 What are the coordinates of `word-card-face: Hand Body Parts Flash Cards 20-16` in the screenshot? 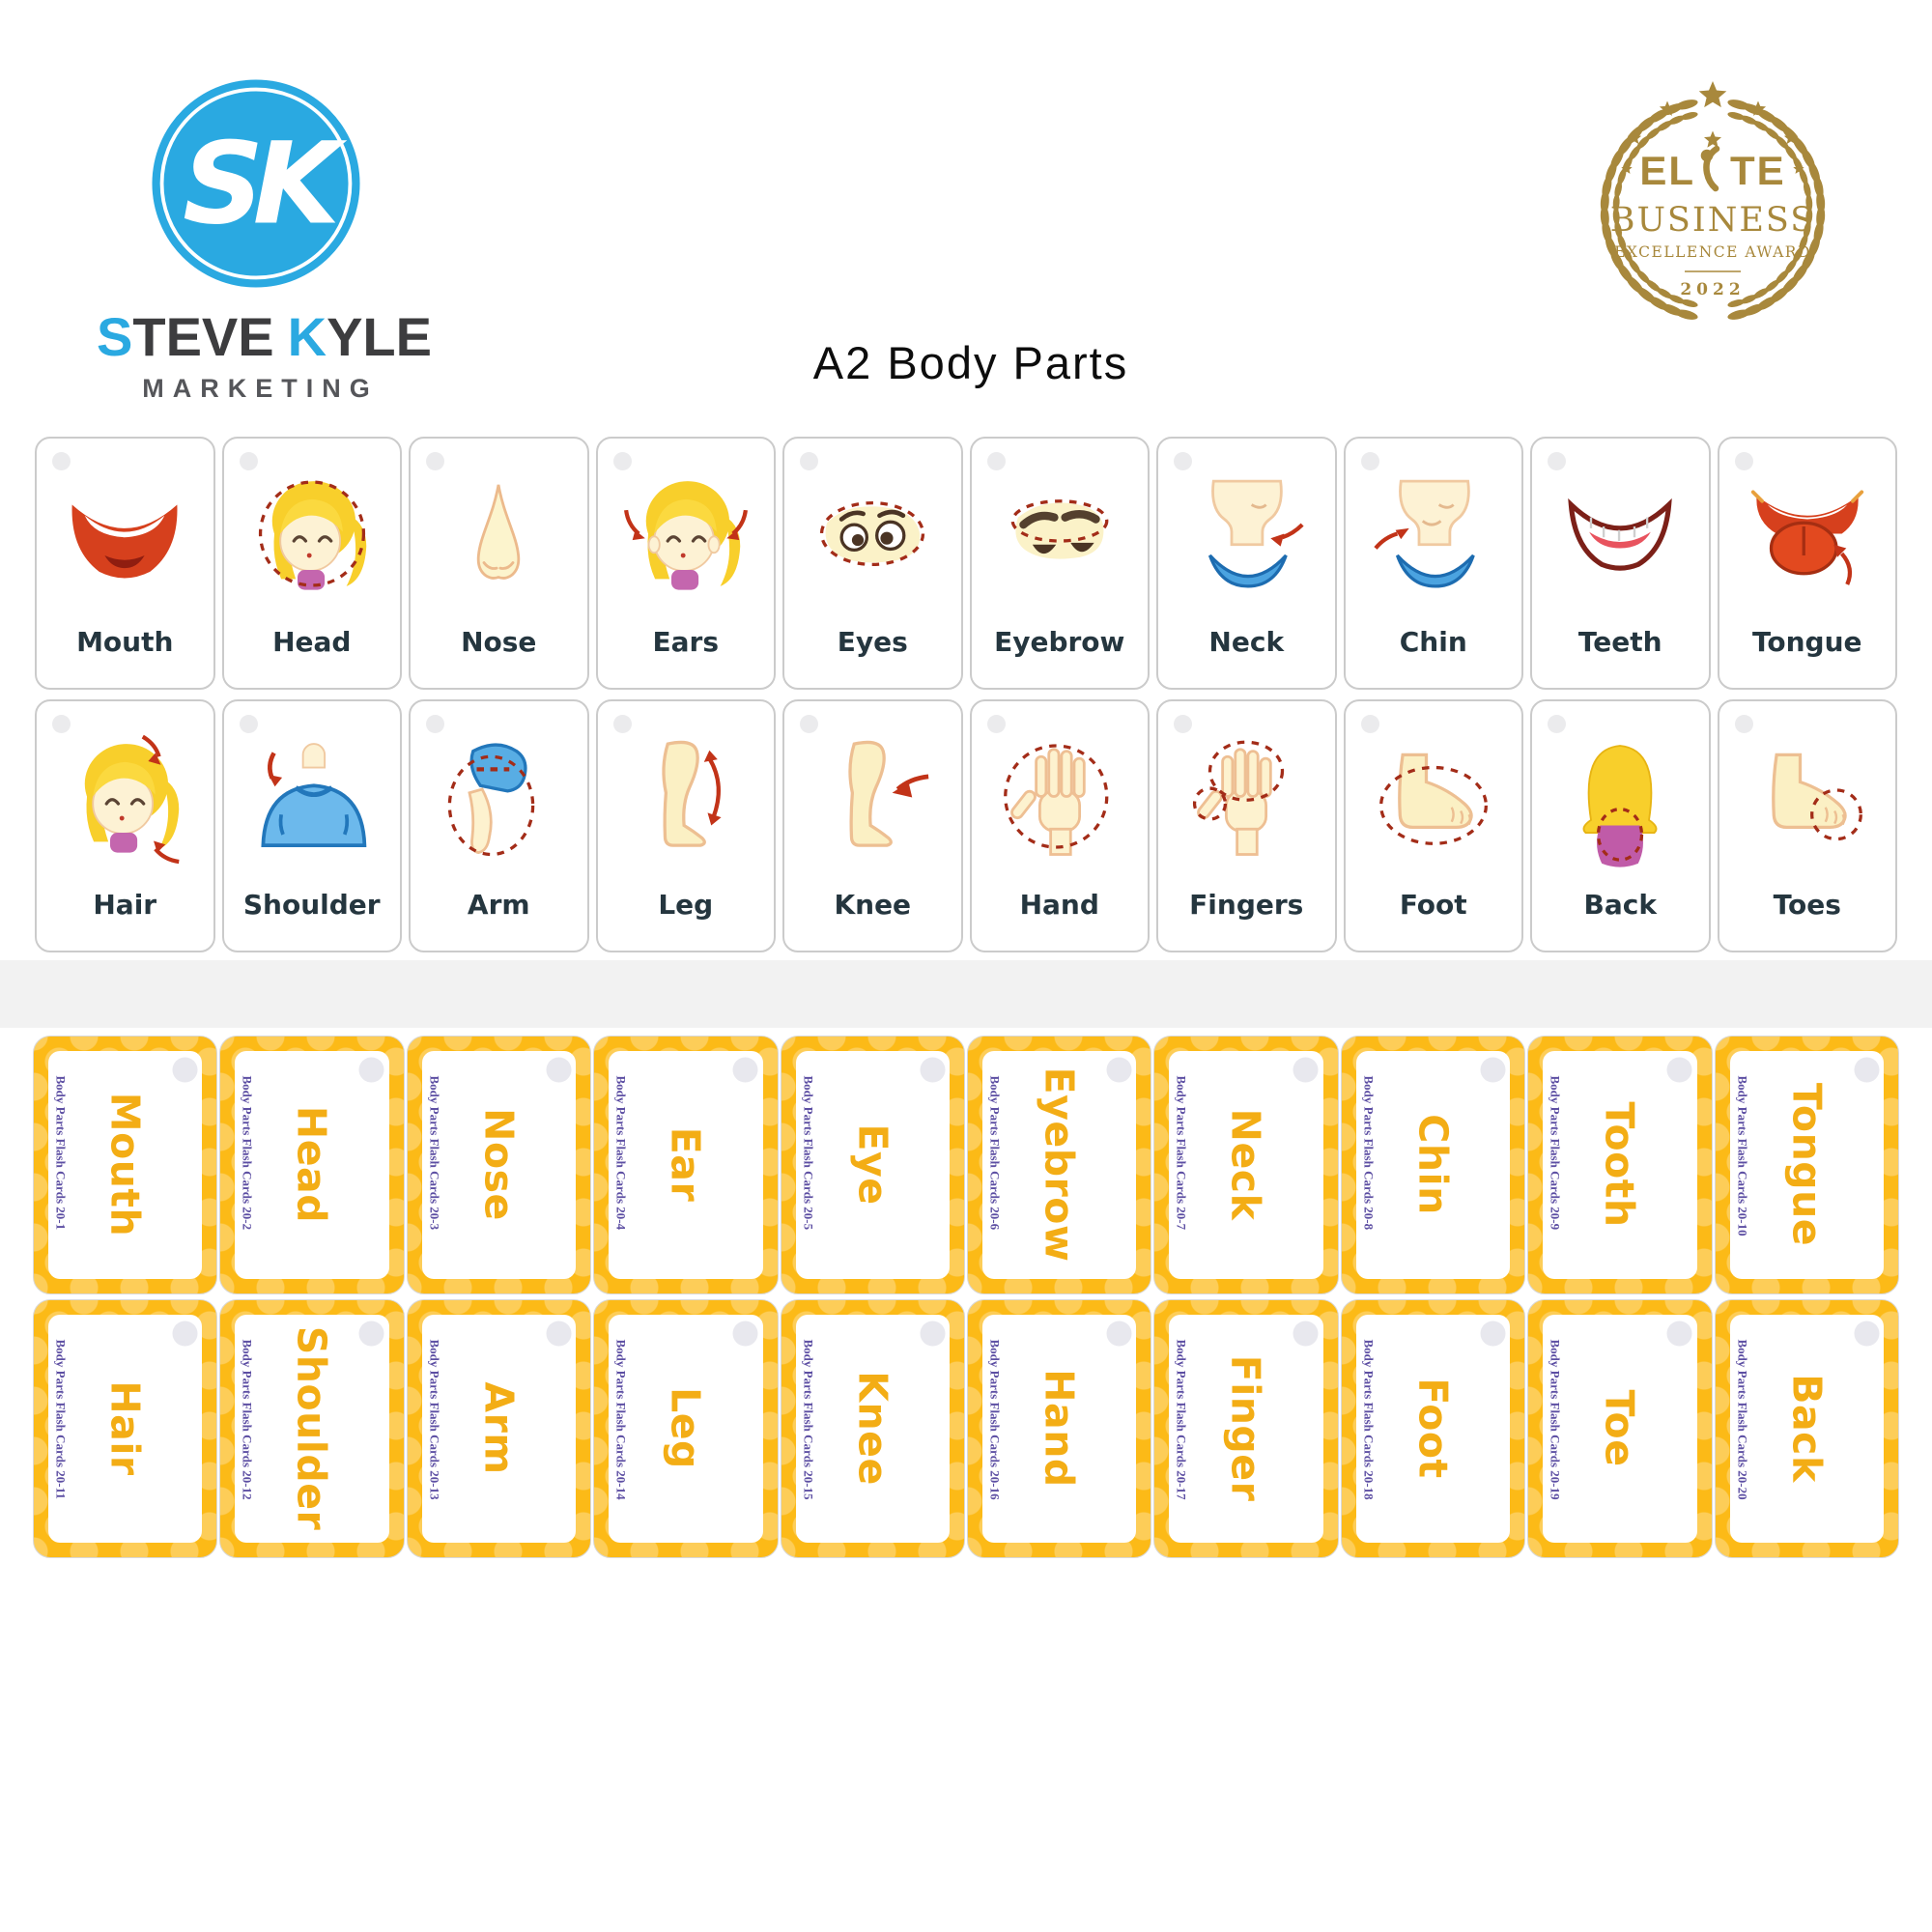 It's located at (1059, 1429).